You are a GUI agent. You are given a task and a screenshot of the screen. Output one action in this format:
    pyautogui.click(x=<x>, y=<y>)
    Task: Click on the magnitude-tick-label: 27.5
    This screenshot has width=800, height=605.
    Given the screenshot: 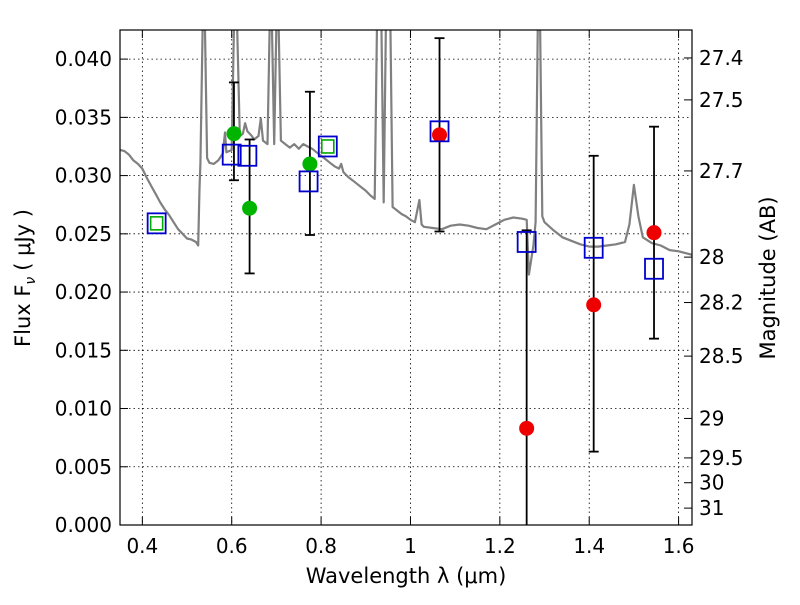 What is the action you would take?
    pyautogui.click(x=721, y=100)
    